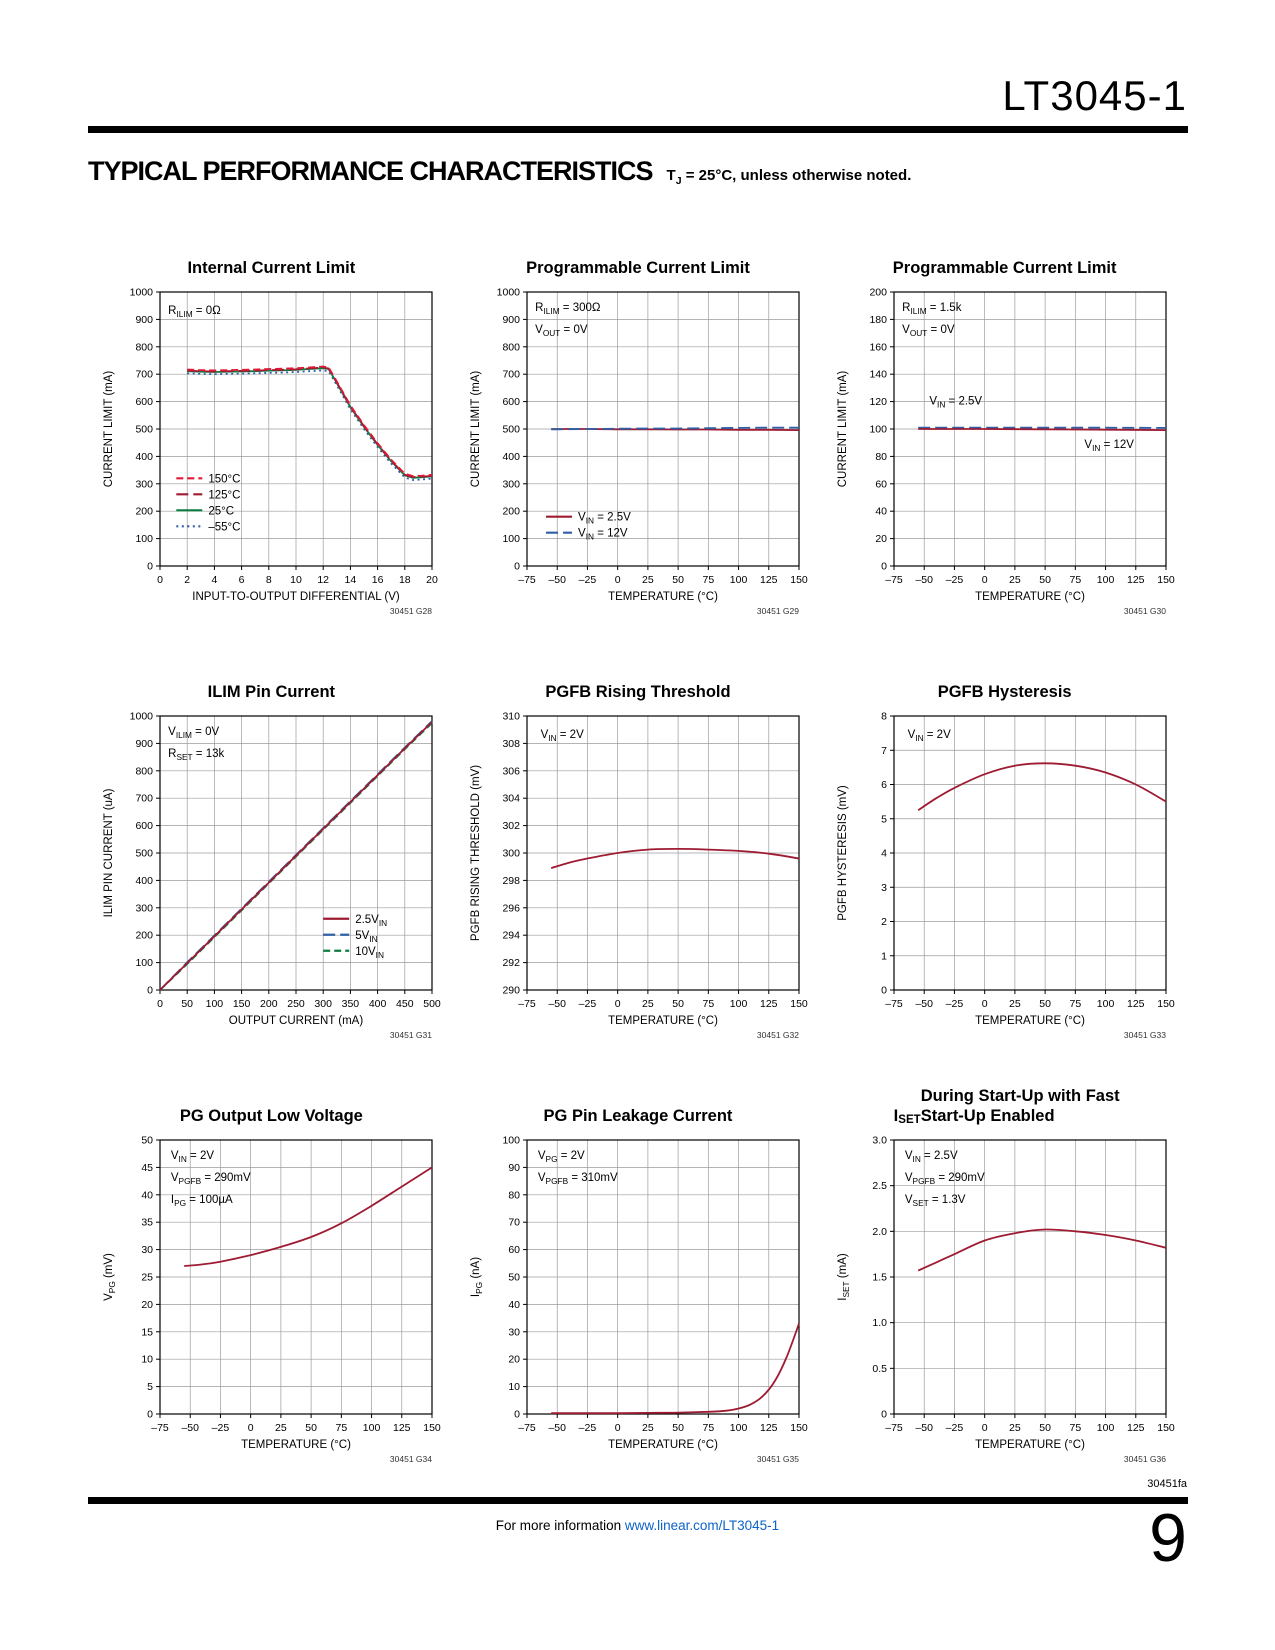 Image resolution: width=1275 pixels, height=1650 pixels. What do you see at coordinates (202, 1201) in the screenshot?
I see `plot-annotation: IPG = 100µA` at bounding box center [202, 1201].